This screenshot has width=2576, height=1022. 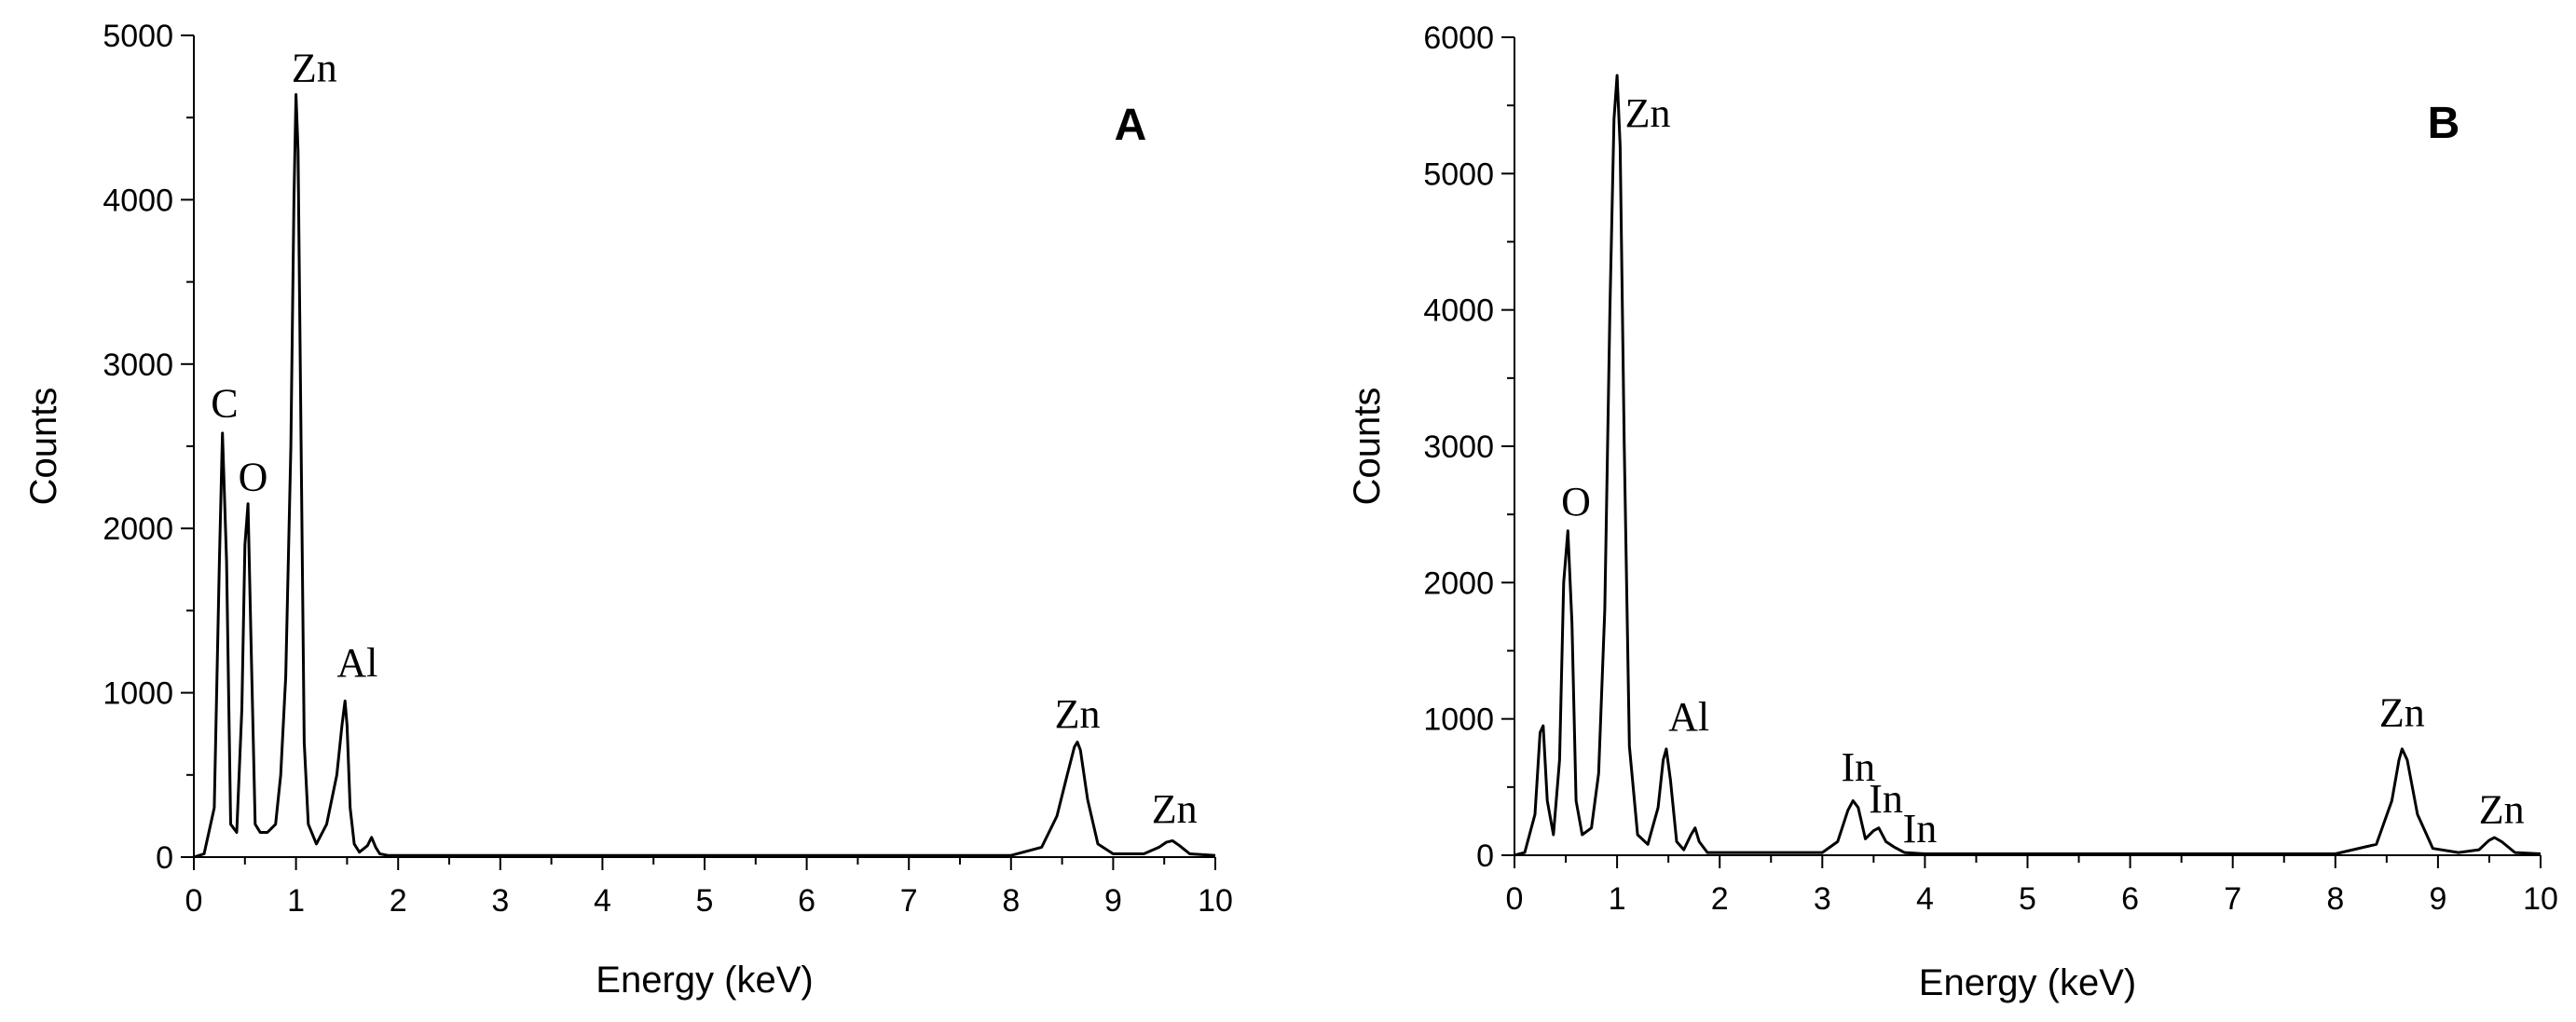 What do you see at coordinates (1131, 125) in the screenshot?
I see `panel-label: A` at bounding box center [1131, 125].